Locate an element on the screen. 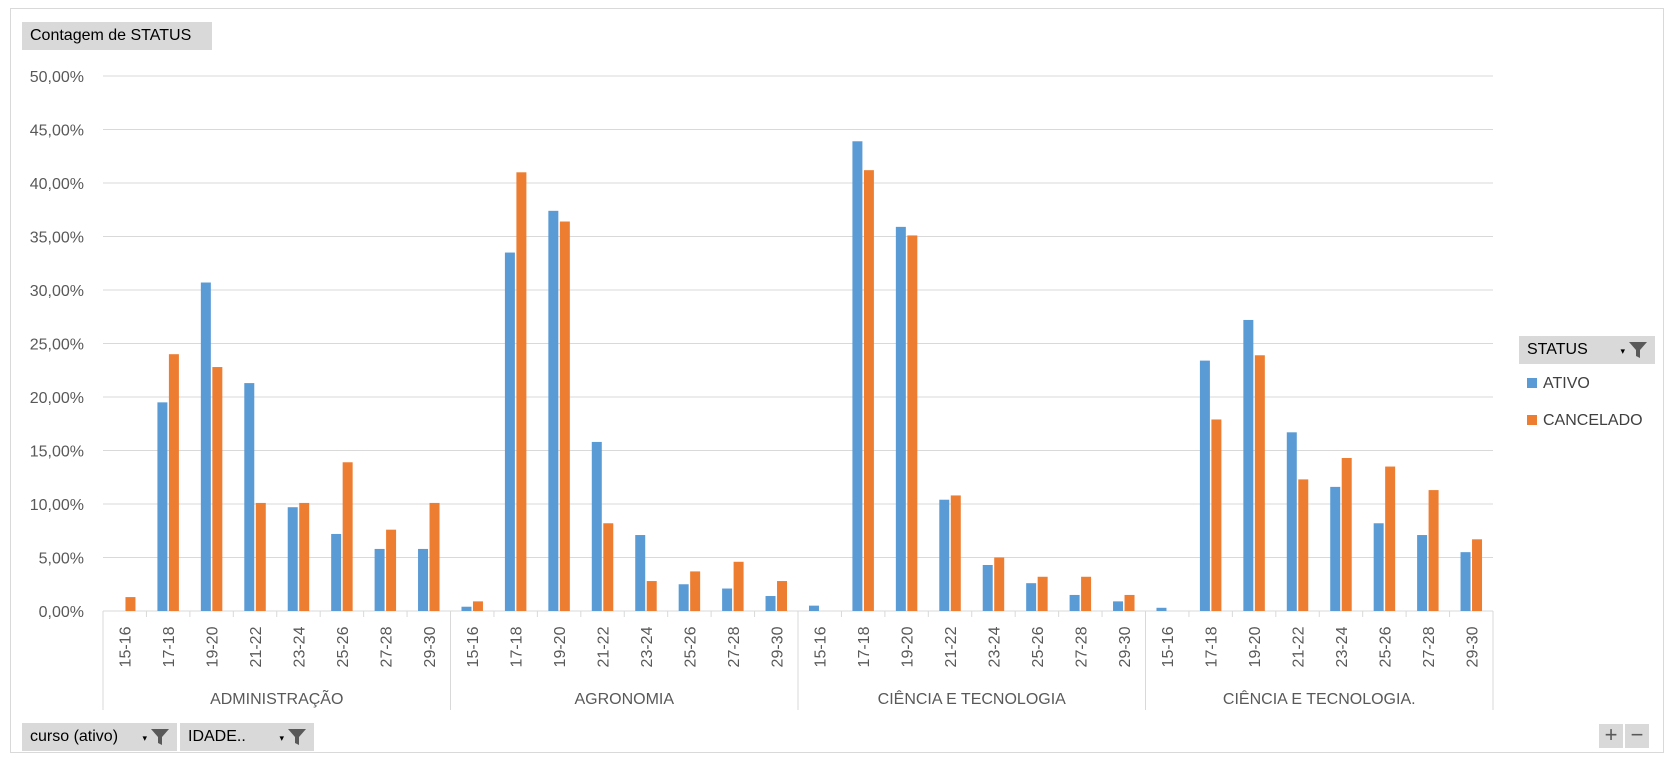  y-tick-label: 25,00% is located at coordinates (57, 345).